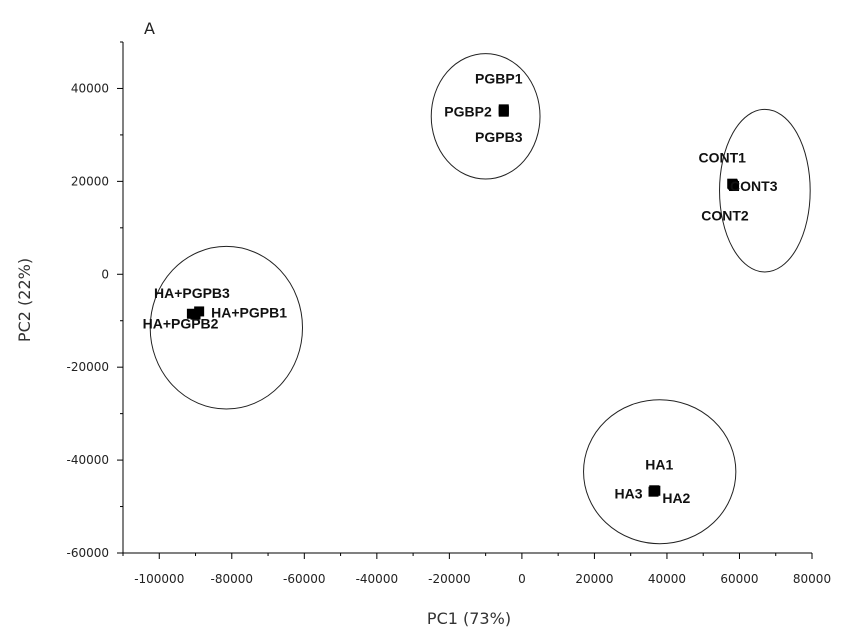  I want to click on point-label: CONT2, so click(725, 216).